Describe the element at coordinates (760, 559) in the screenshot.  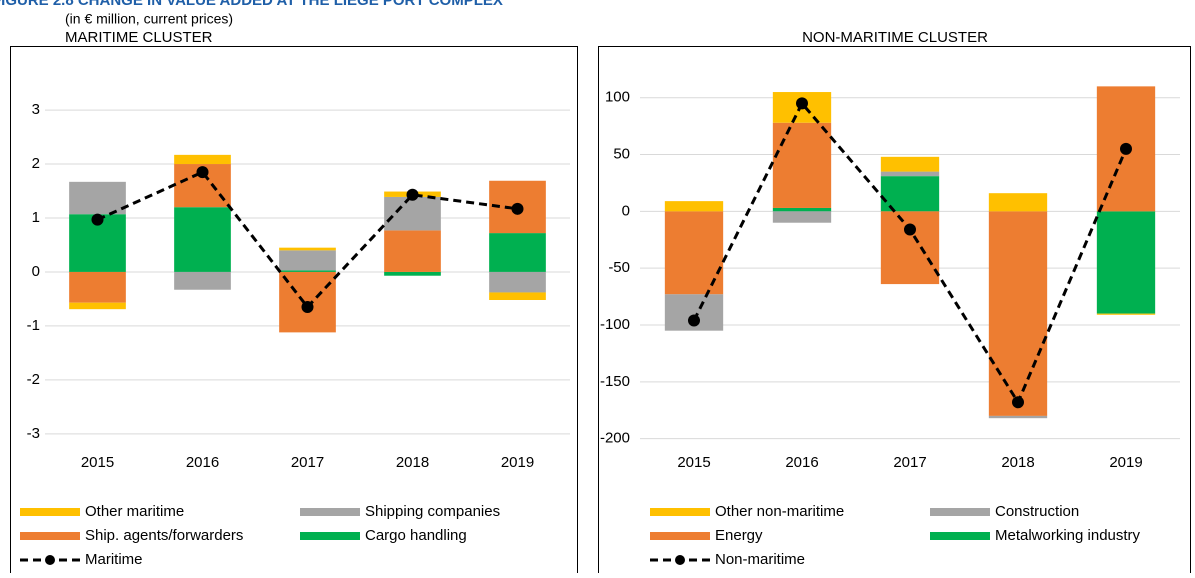
I see `legend-label: Non-maritime` at that location.